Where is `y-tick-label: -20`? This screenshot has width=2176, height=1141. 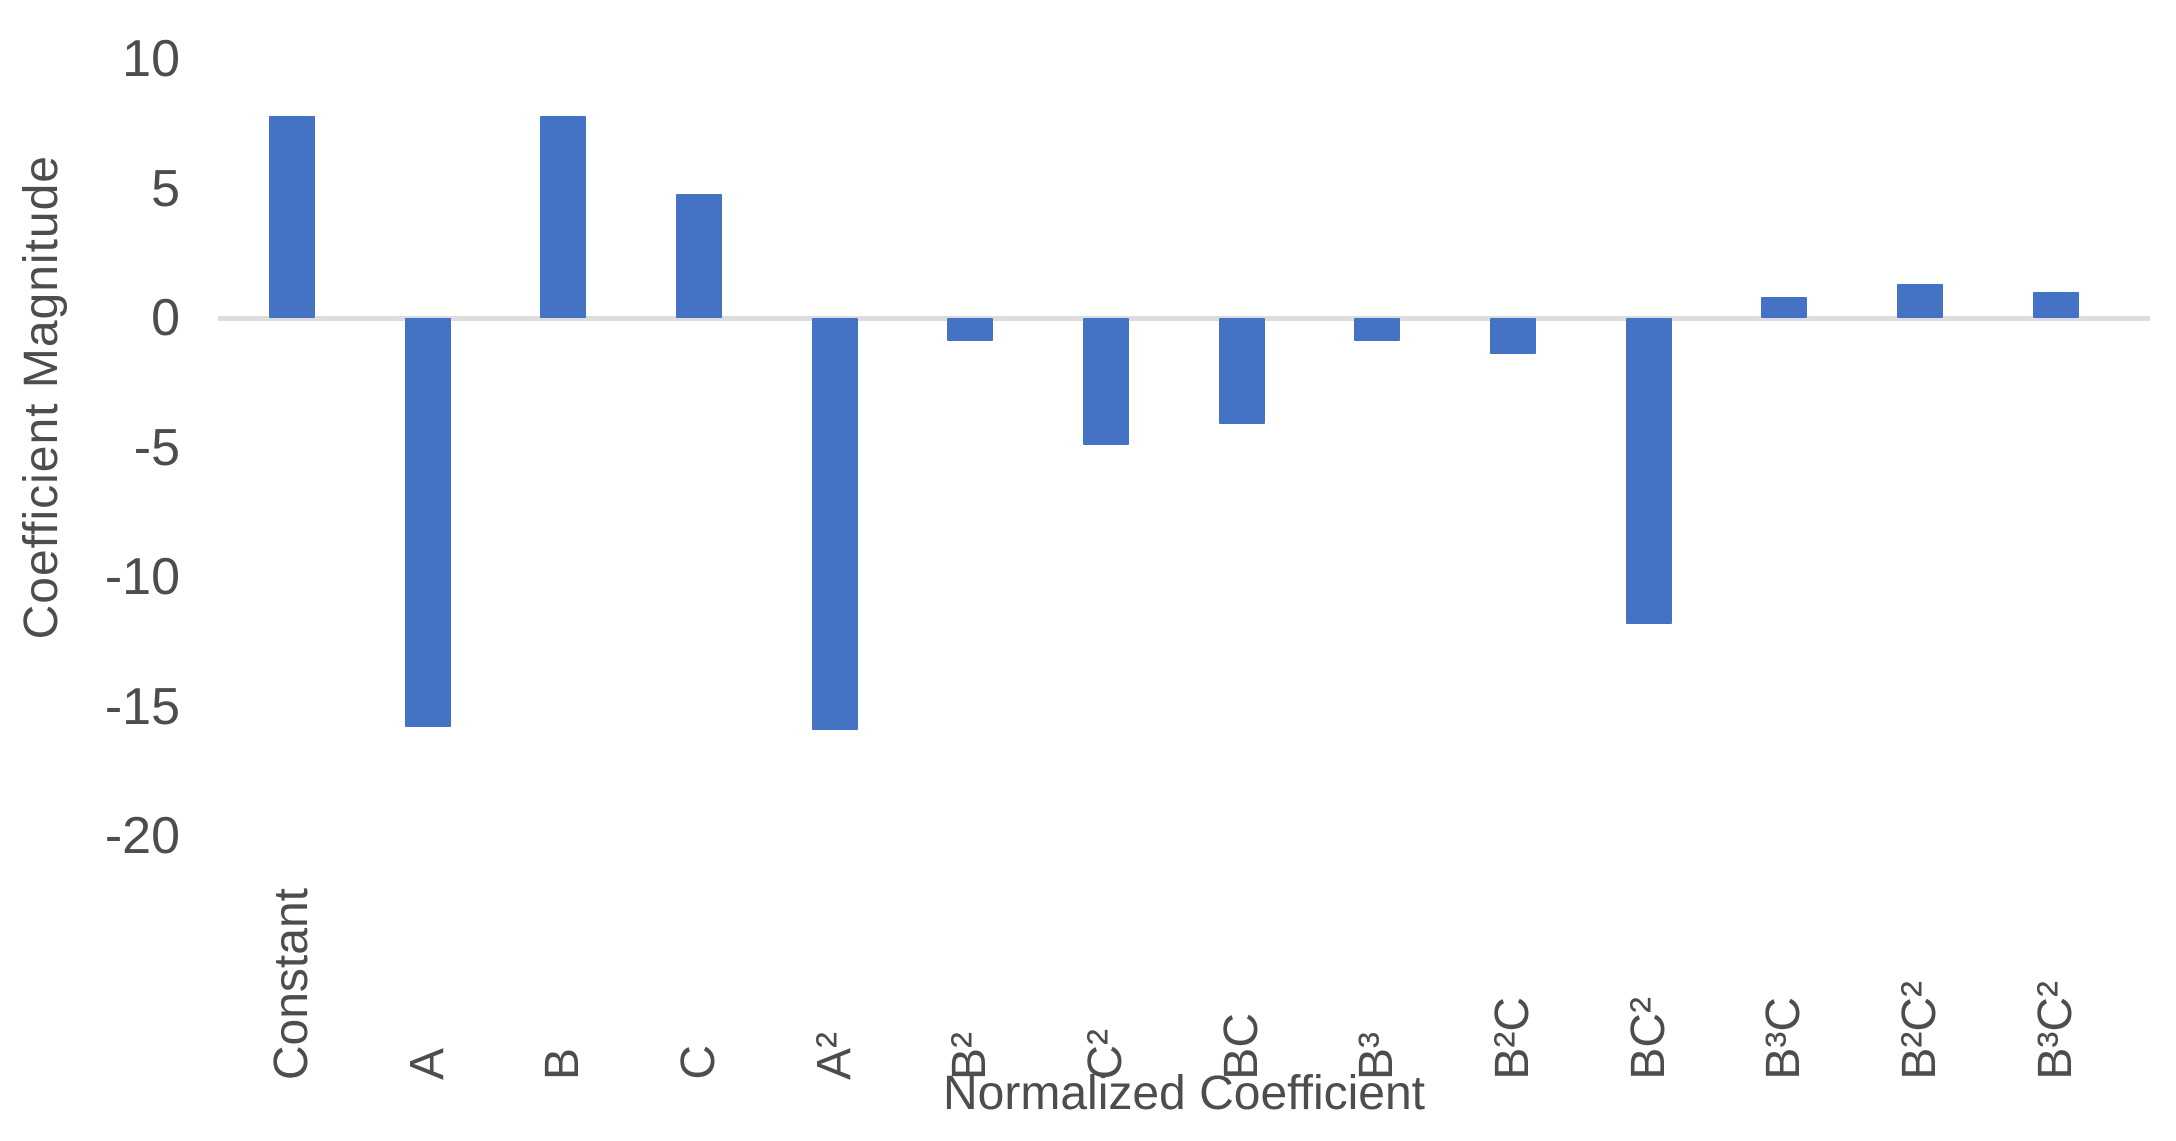
y-tick-label: -20 is located at coordinates (142, 836).